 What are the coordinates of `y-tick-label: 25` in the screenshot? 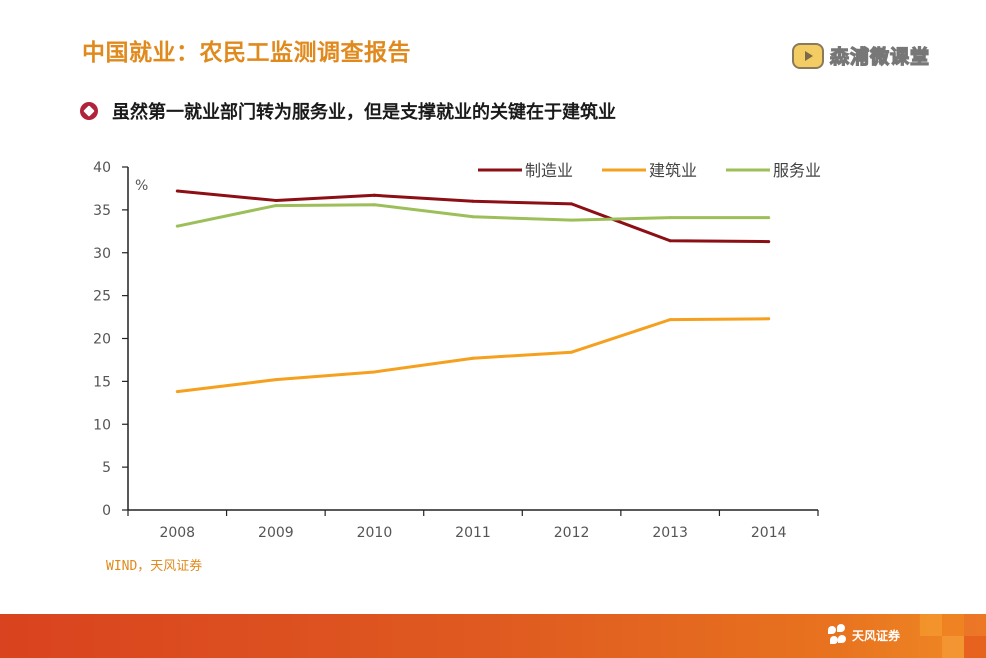 It's located at (102, 297).